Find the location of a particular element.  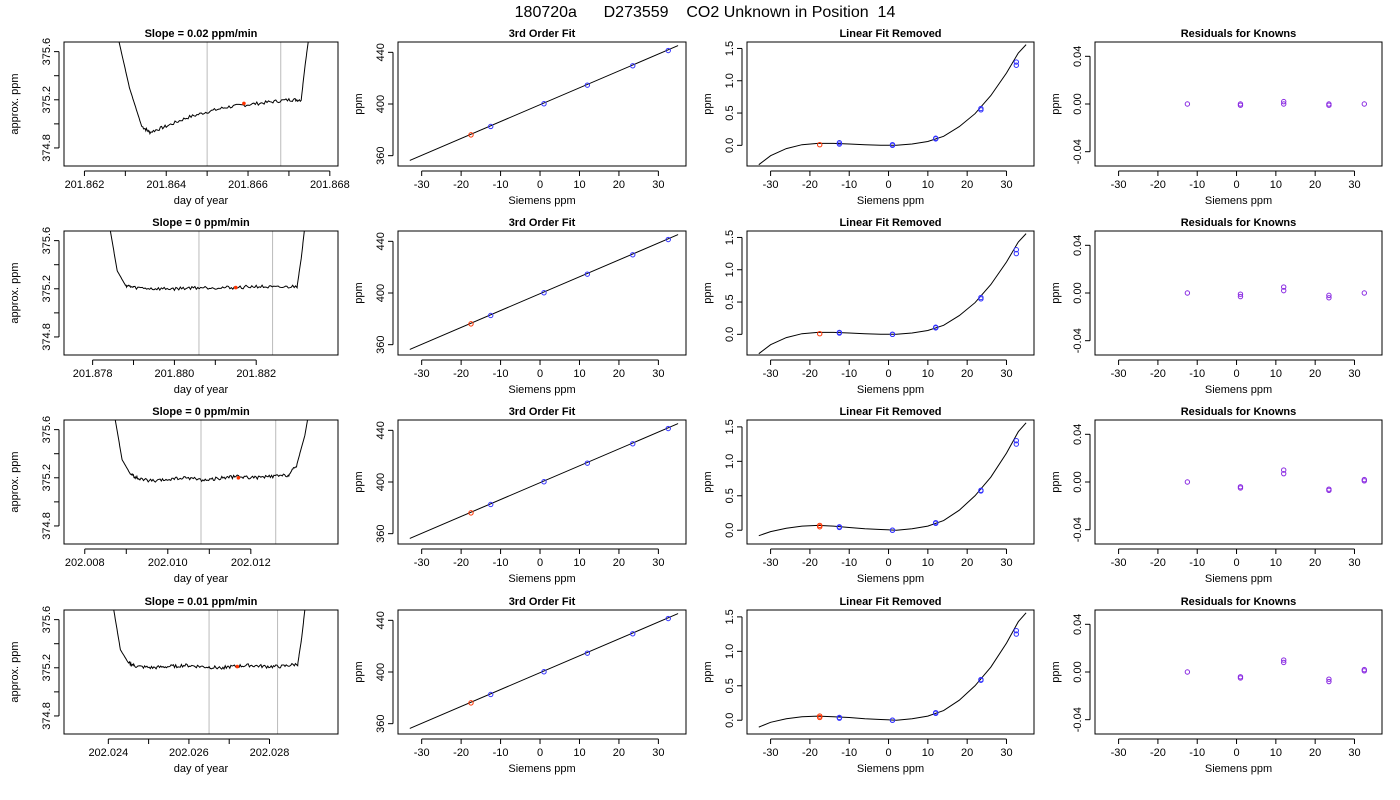

x-tick-label: 201.862 is located at coordinates (85, 185).